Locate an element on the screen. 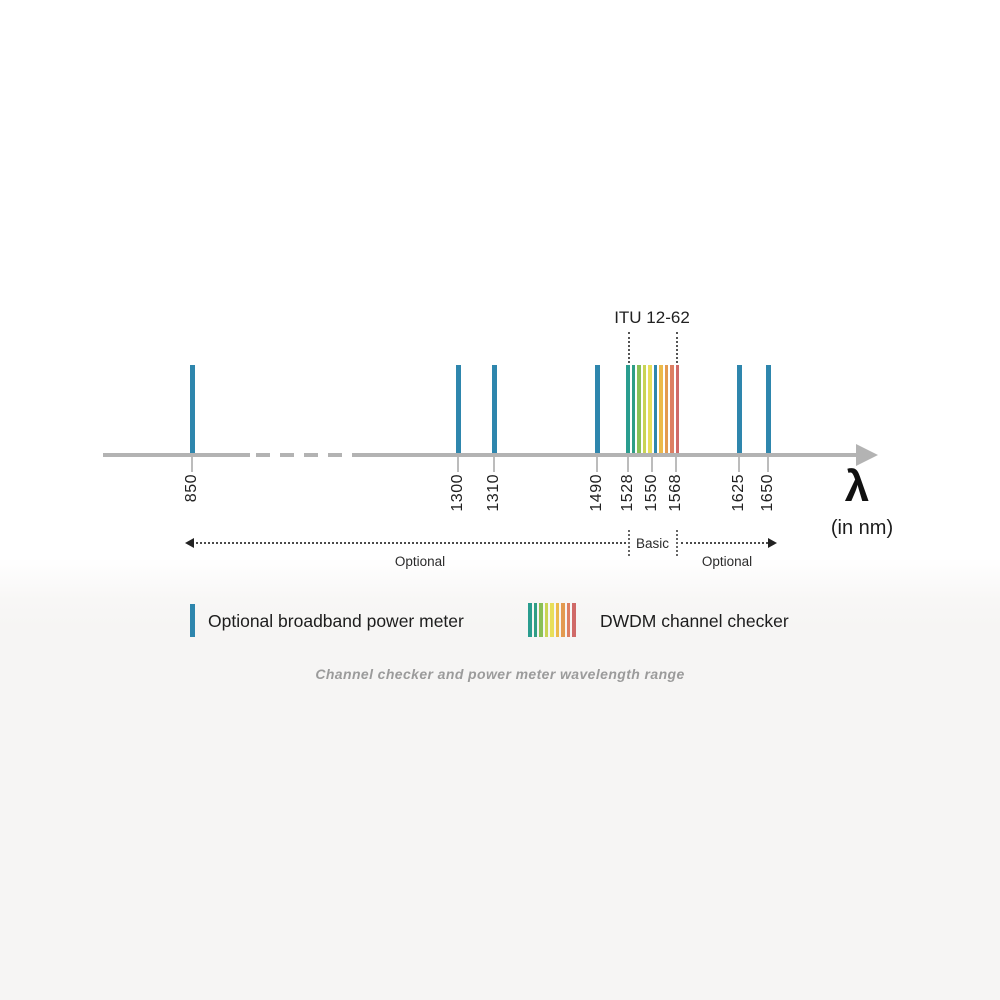 The width and height of the screenshot is (1000, 1000). axis-tick-label: 1310 is located at coordinates (493, 493).